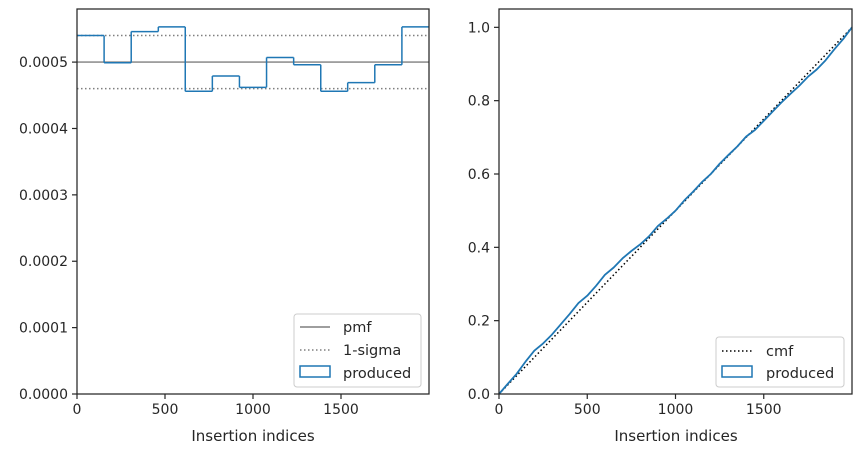 The height and width of the screenshot is (457, 861). Describe the element at coordinates (800, 374) in the screenshot. I see `legend-produced-label-right: produced` at that location.